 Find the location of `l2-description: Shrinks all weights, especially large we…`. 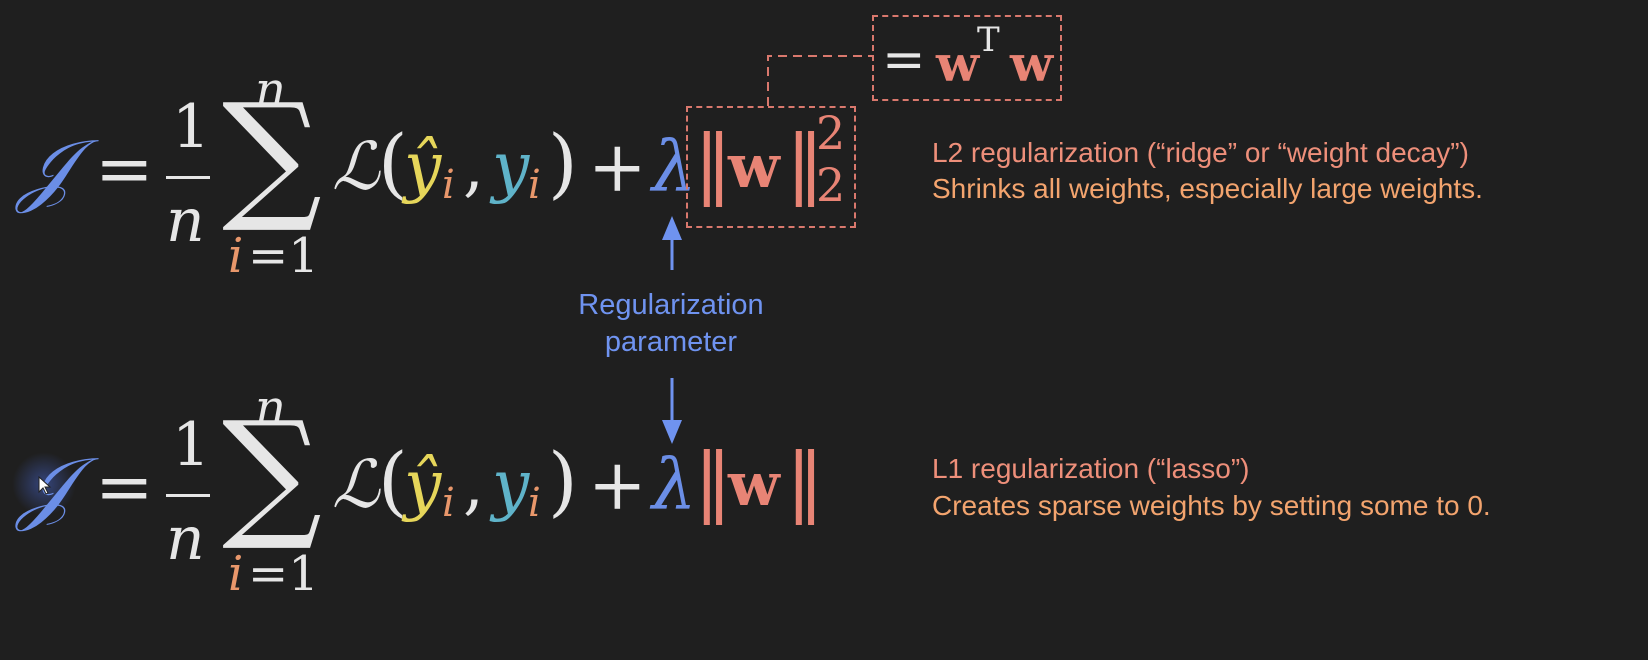

l2-description: Shrinks all weights, especially large we… is located at coordinates (1207, 188).